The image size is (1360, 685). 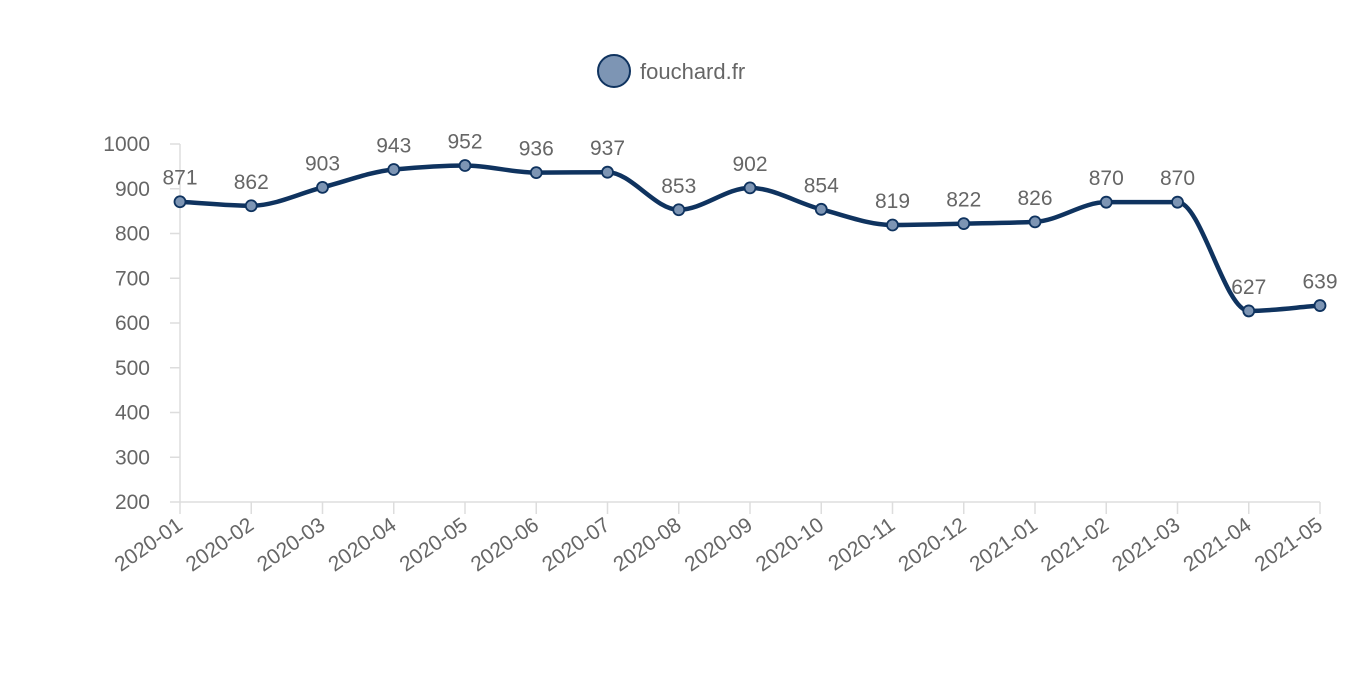 I want to click on y-tick-label: 500, so click(x=132, y=368).